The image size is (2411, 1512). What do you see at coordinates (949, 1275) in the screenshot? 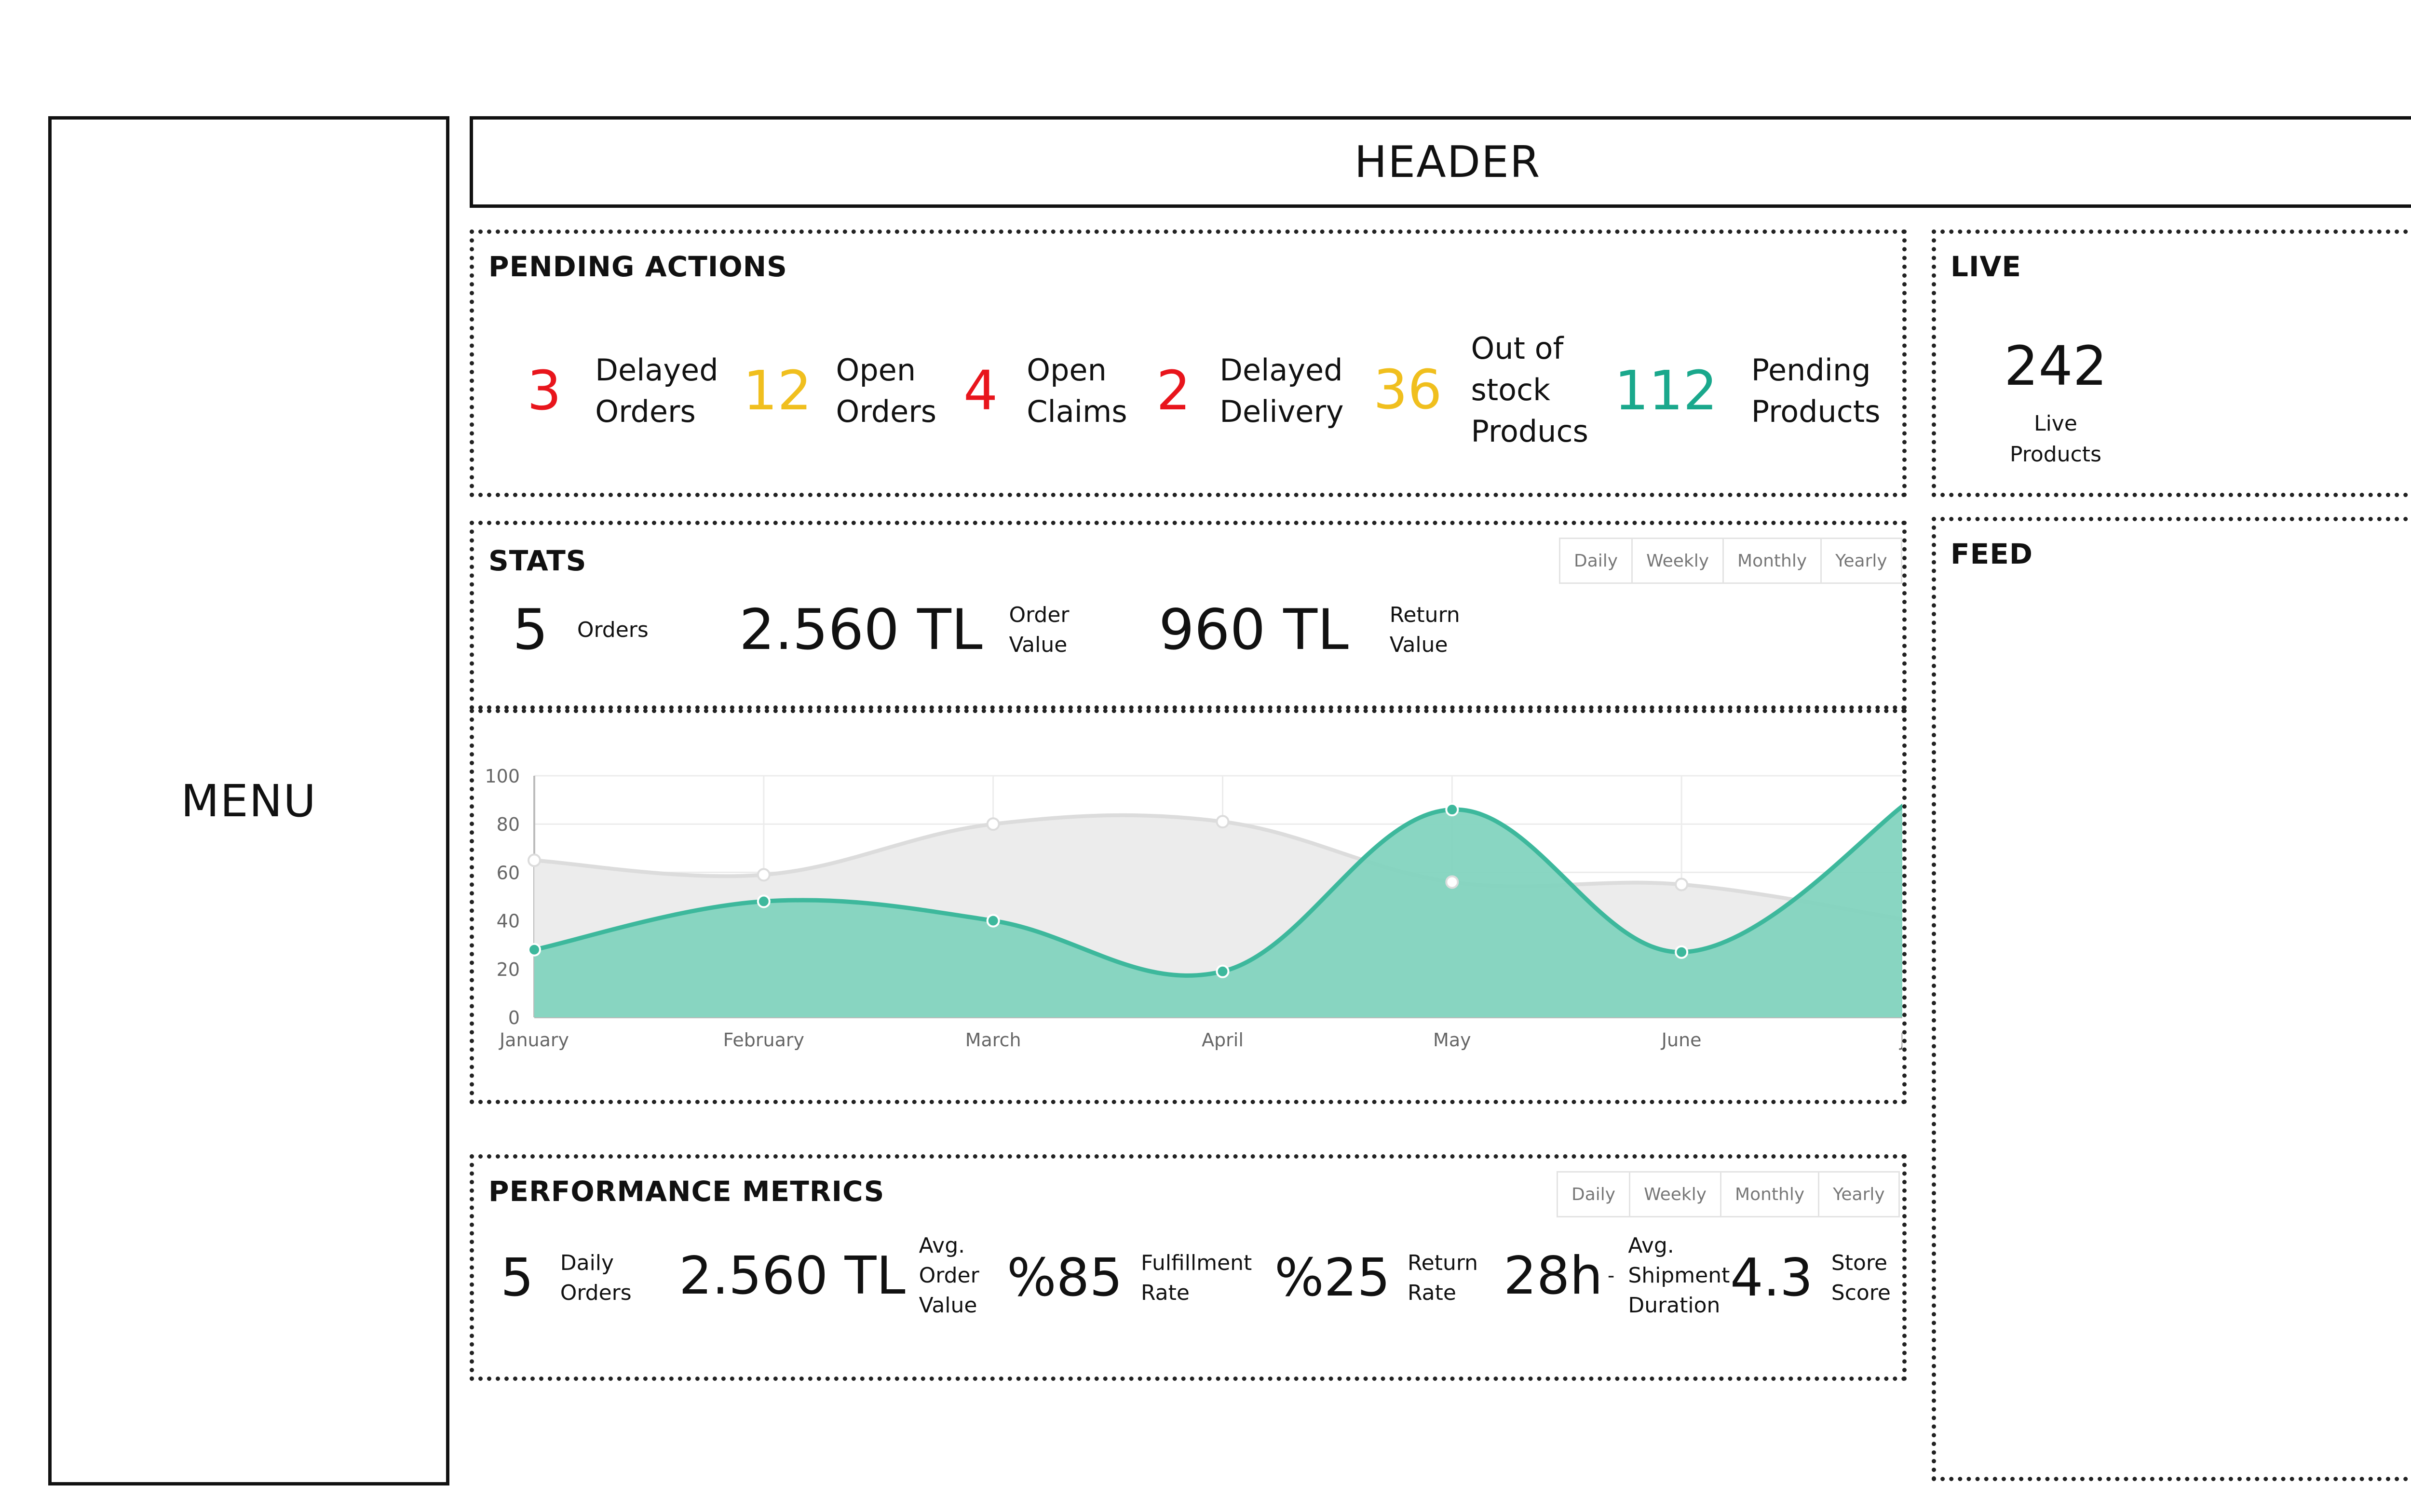
I see `metric-avg-order-value-label: Avg. Order Value` at bounding box center [949, 1275].